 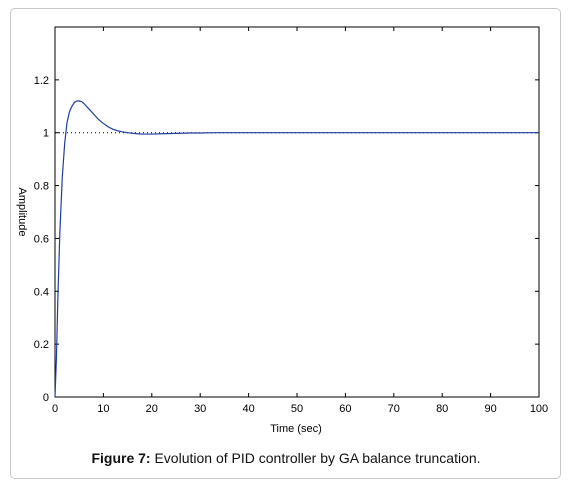 I want to click on x-tick-label: 50, so click(x=297, y=409).